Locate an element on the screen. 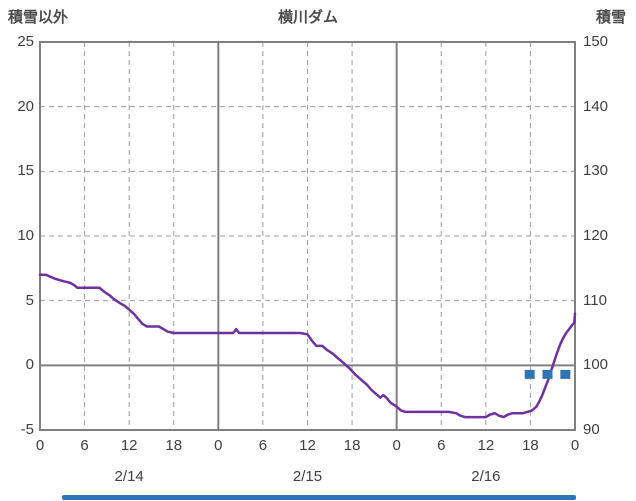  x-date-label: 2/15 is located at coordinates (307, 476).